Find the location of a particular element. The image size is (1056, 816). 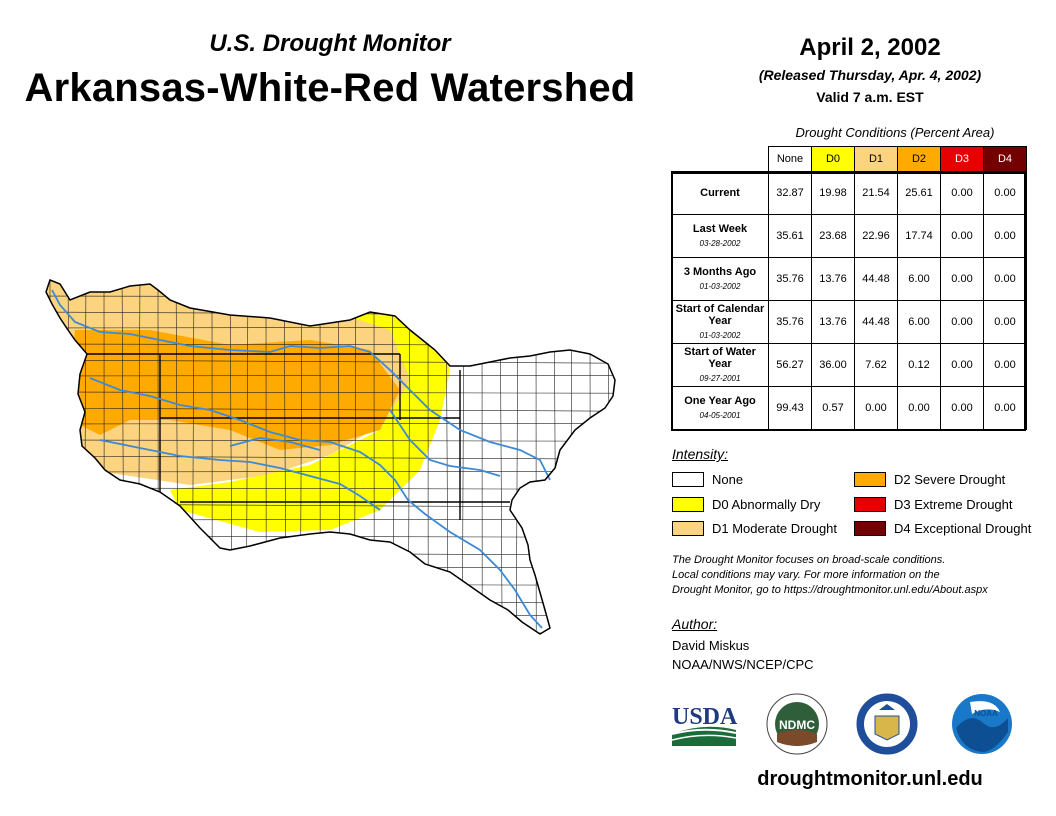

ndmc-text: NDMC is located at coordinates (797, 725).